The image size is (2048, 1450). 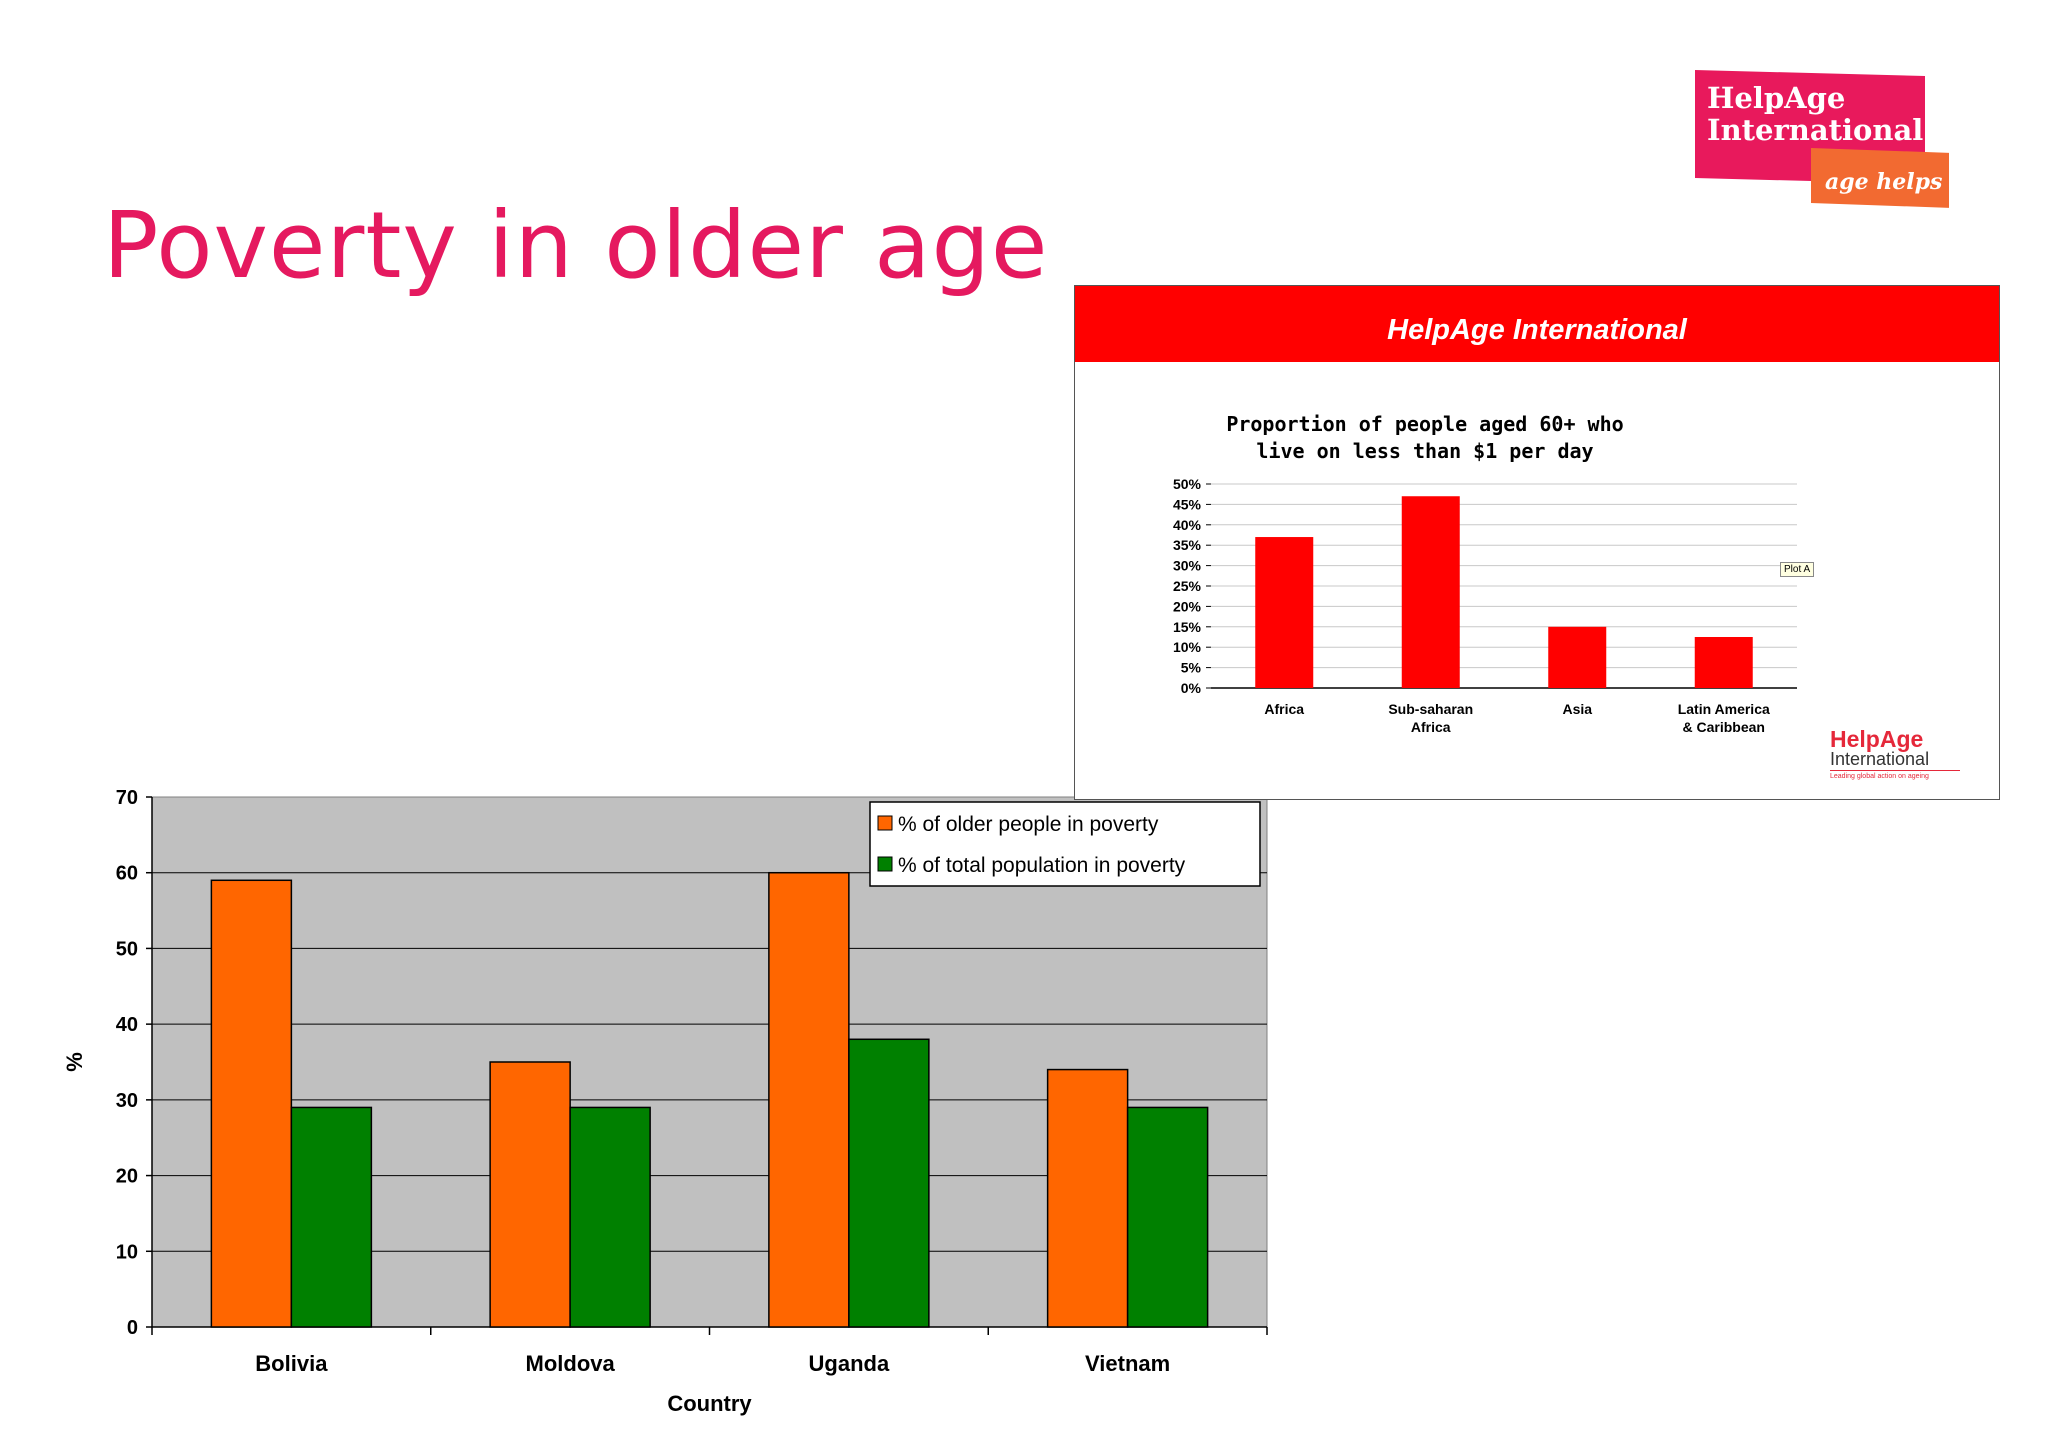 What do you see at coordinates (127, 1177) in the screenshot?
I see `y-tick-label: 20` at bounding box center [127, 1177].